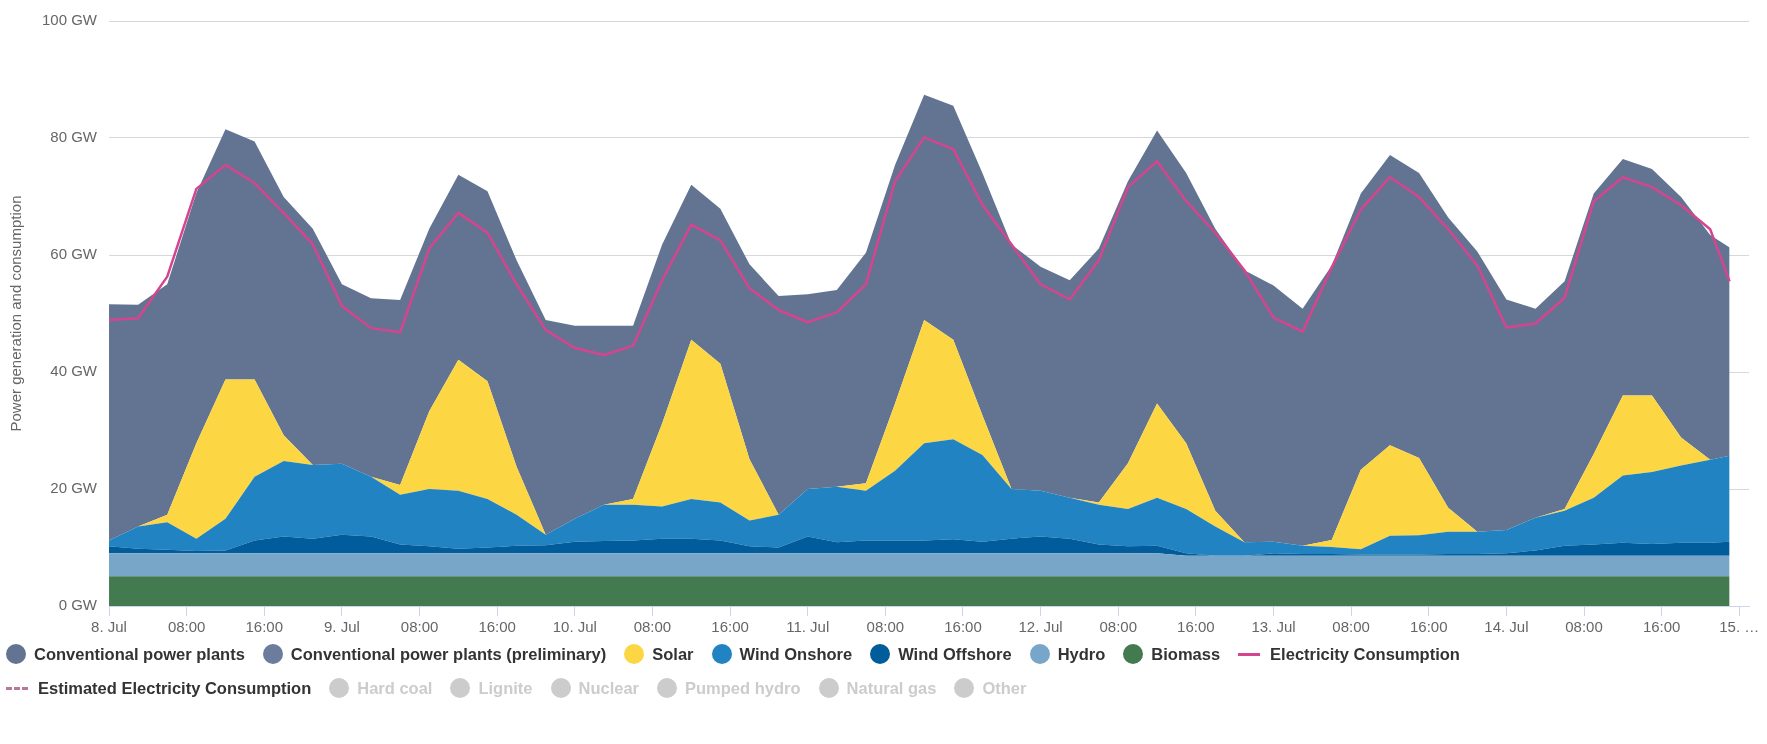 Image resolution: width=1767 pixels, height=744 pixels. What do you see at coordinates (1186, 654) in the screenshot?
I see `legend-label: Biomass` at bounding box center [1186, 654].